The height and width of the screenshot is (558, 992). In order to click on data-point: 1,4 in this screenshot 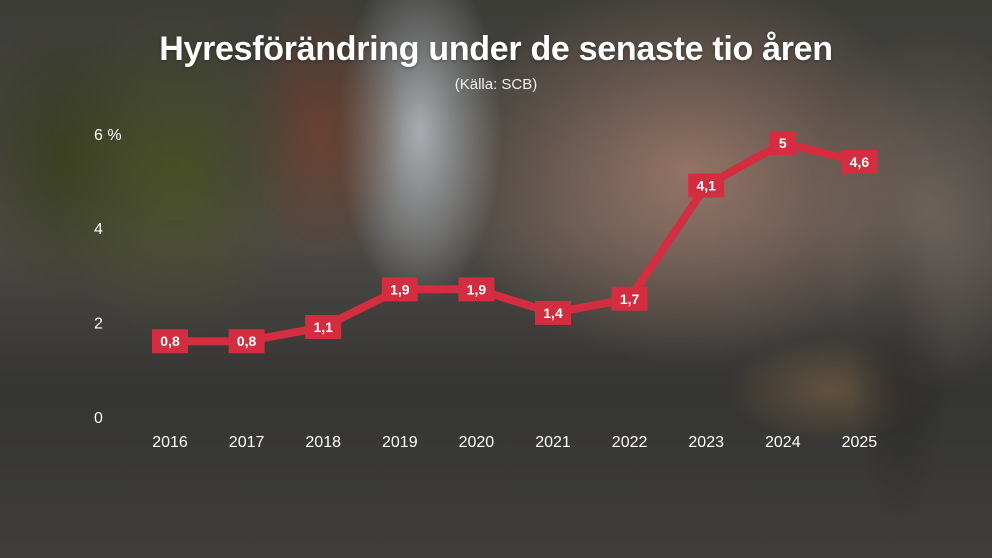, I will do `click(553, 312)`.